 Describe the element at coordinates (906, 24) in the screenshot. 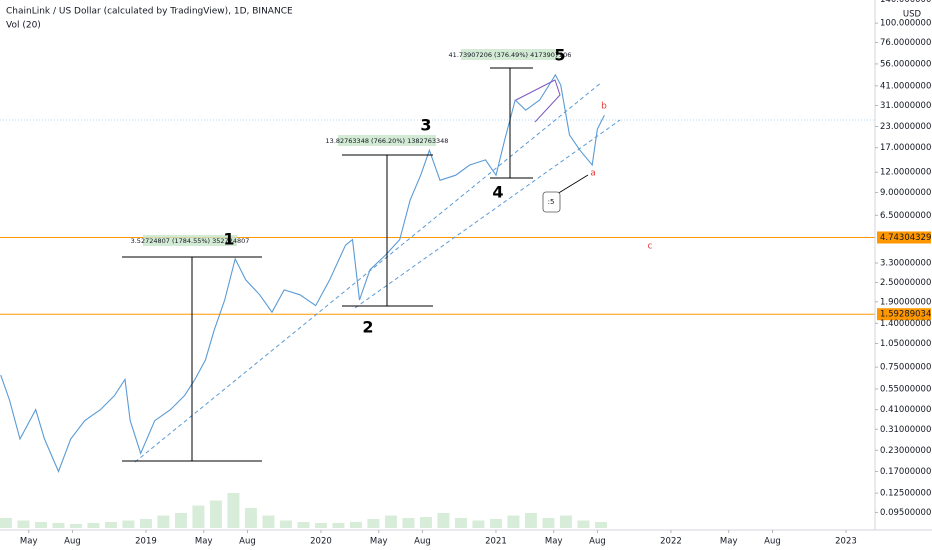

I see `y-tick-label: 100.00000000` at that location.